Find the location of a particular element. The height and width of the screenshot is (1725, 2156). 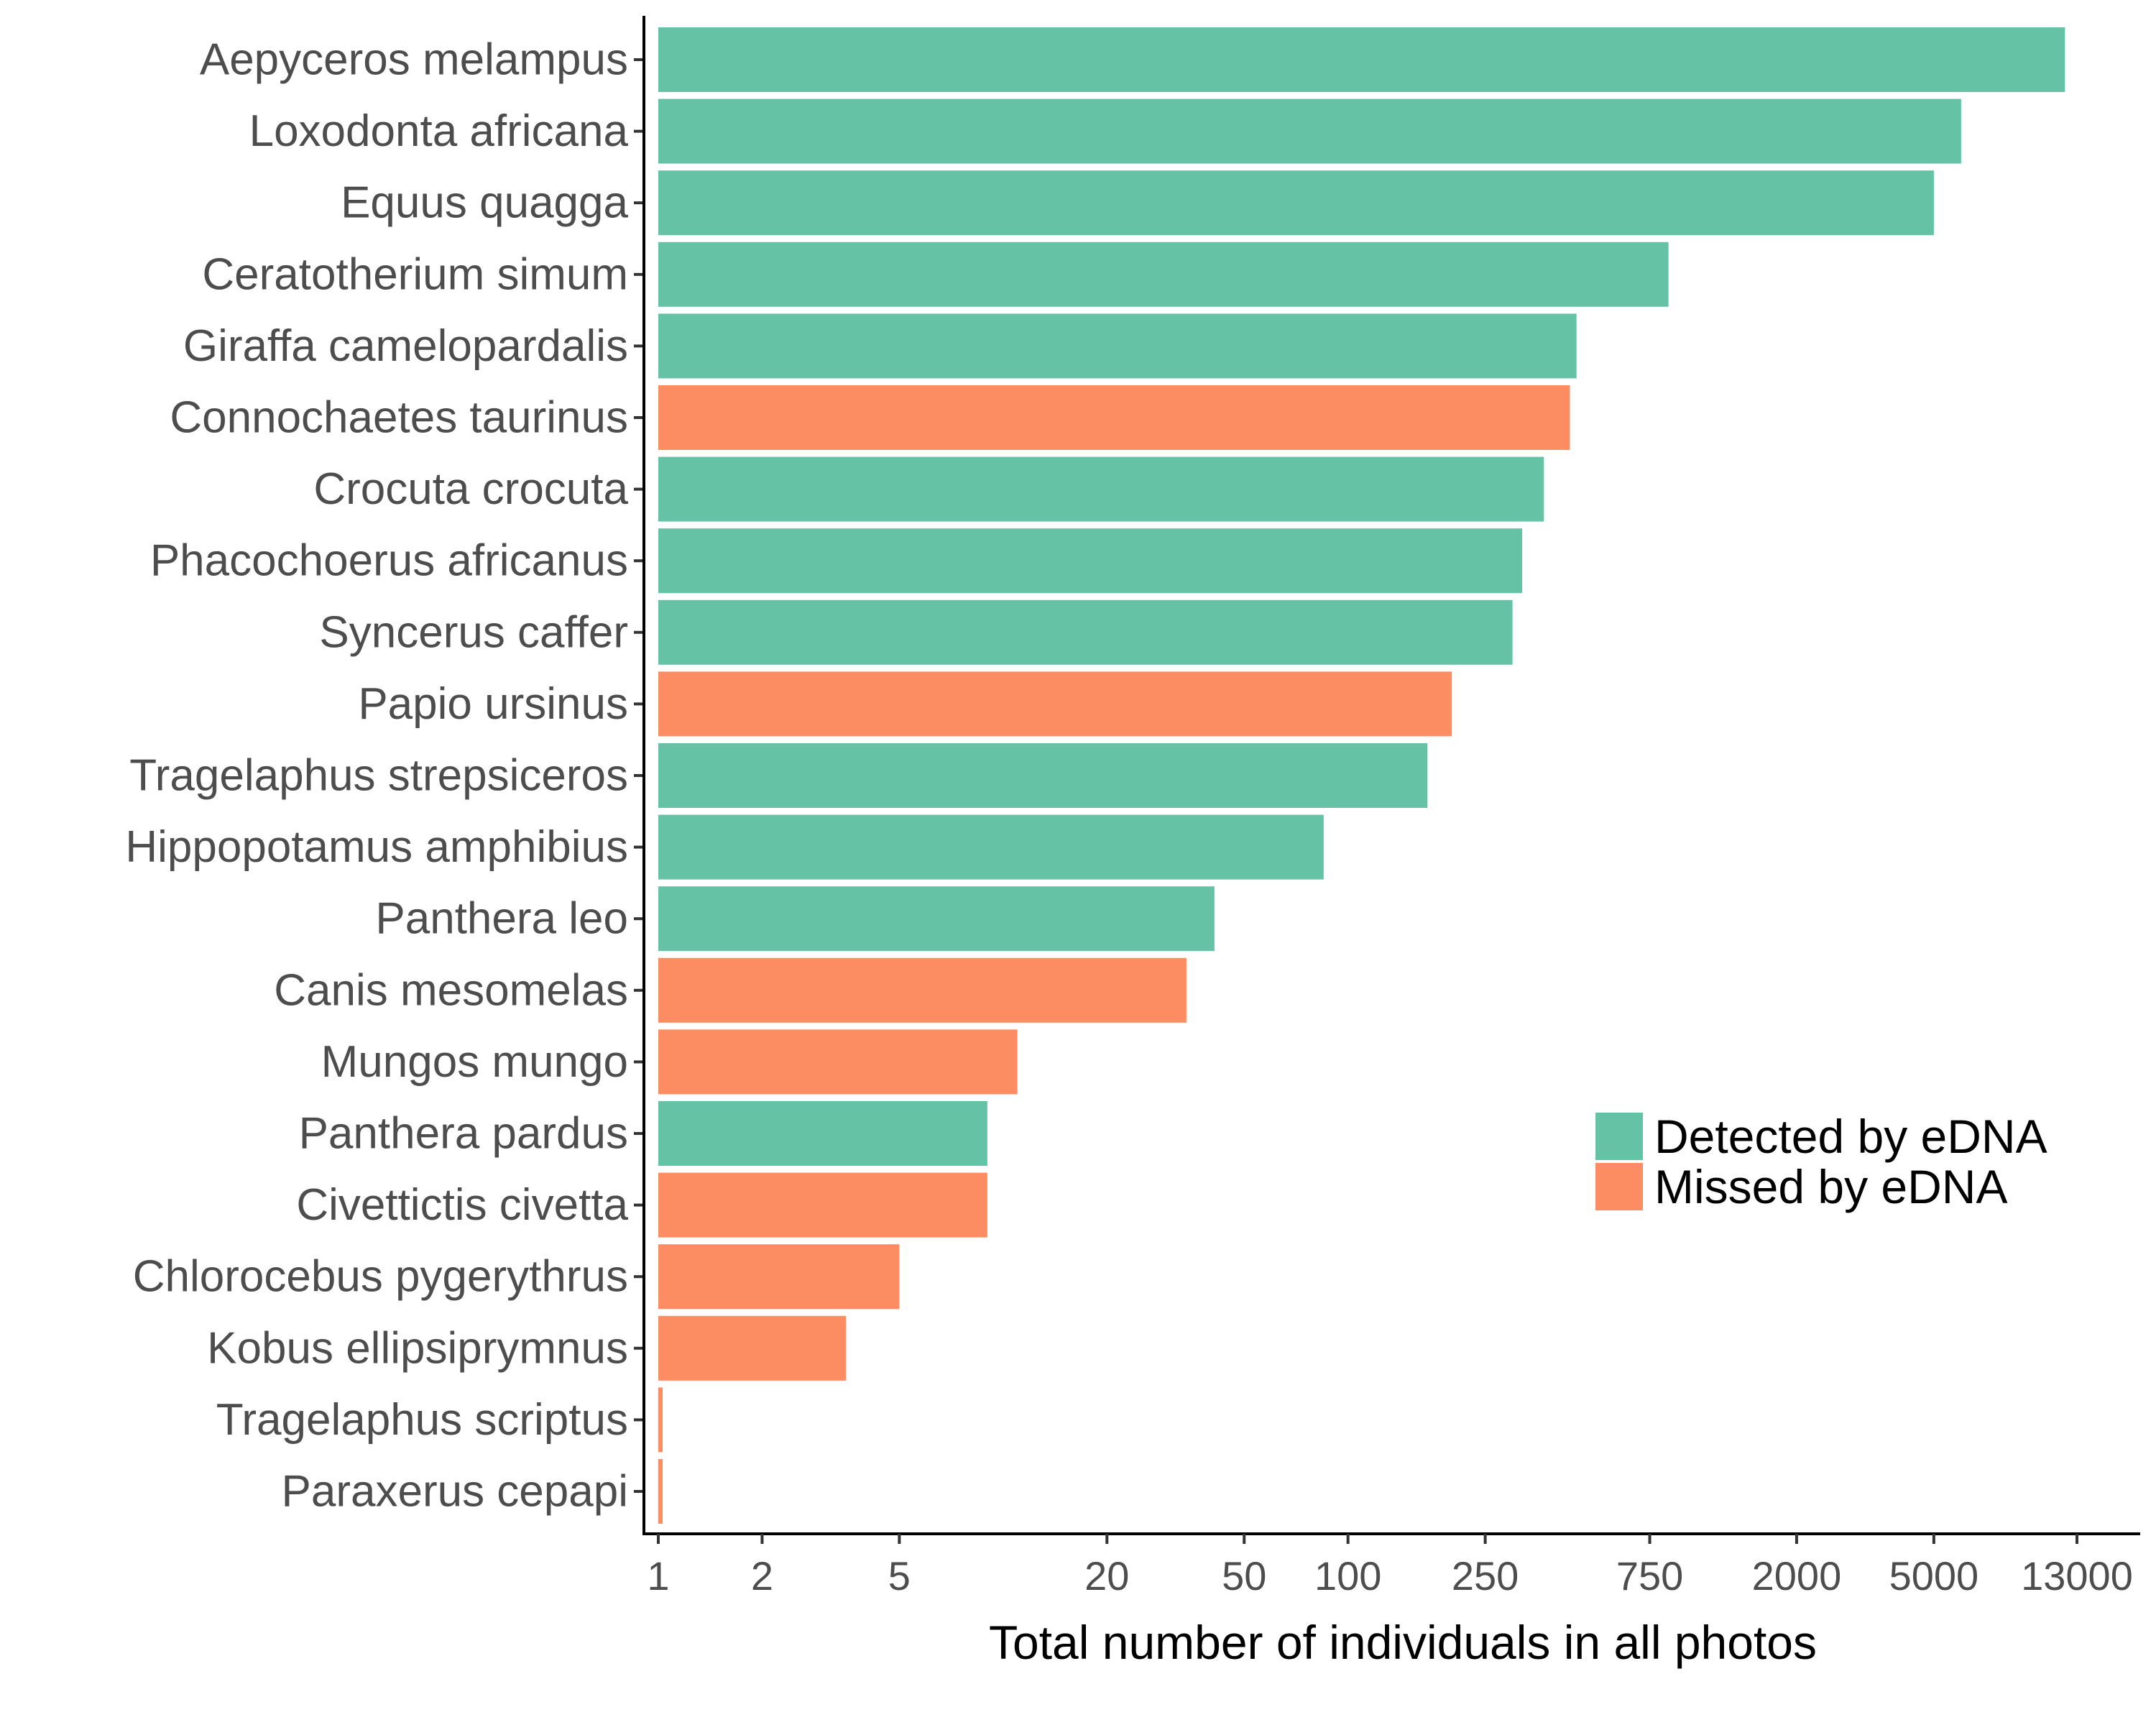

species-label: Loxodonta africana is located at coordinates (439, 131).